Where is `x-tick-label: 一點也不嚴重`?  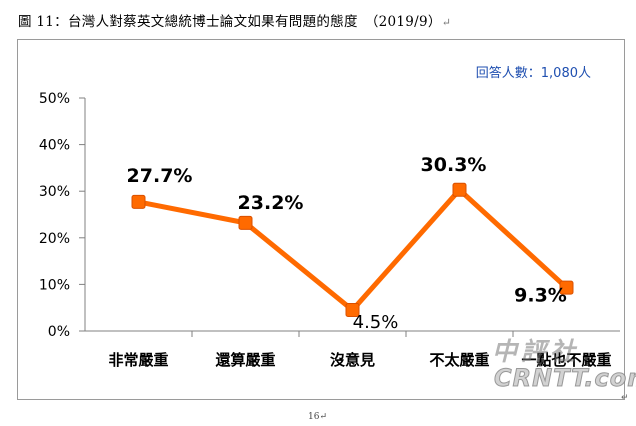 x-tick-label: 一點也不嚴重 is located at coordinates (566, 360).